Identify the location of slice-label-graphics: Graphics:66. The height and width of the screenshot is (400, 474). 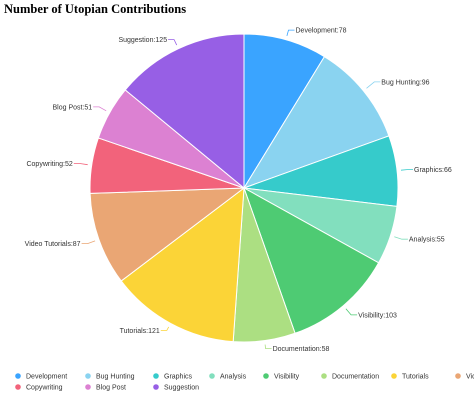
(433, 170).